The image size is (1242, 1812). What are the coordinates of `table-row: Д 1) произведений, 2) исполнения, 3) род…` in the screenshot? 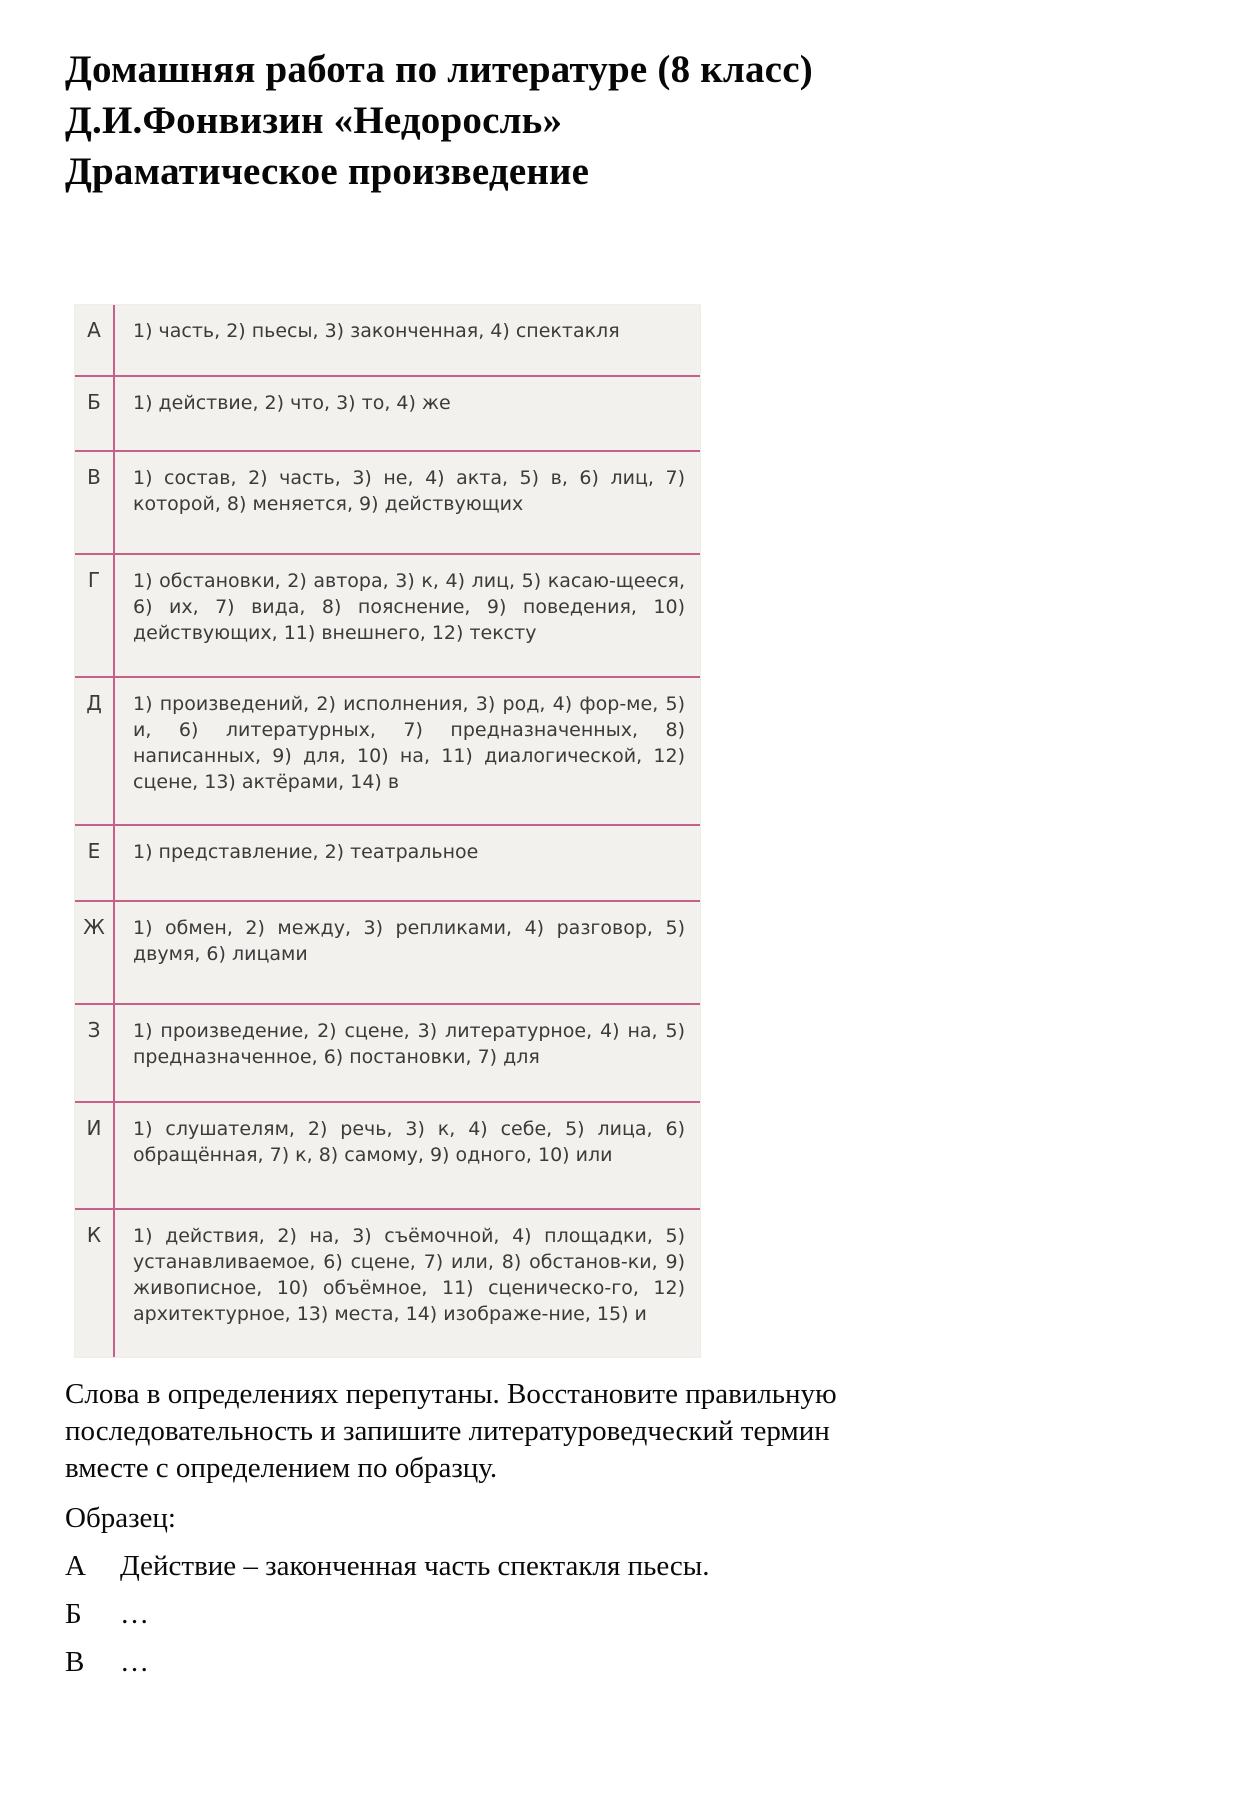 It's located at (387, 752).